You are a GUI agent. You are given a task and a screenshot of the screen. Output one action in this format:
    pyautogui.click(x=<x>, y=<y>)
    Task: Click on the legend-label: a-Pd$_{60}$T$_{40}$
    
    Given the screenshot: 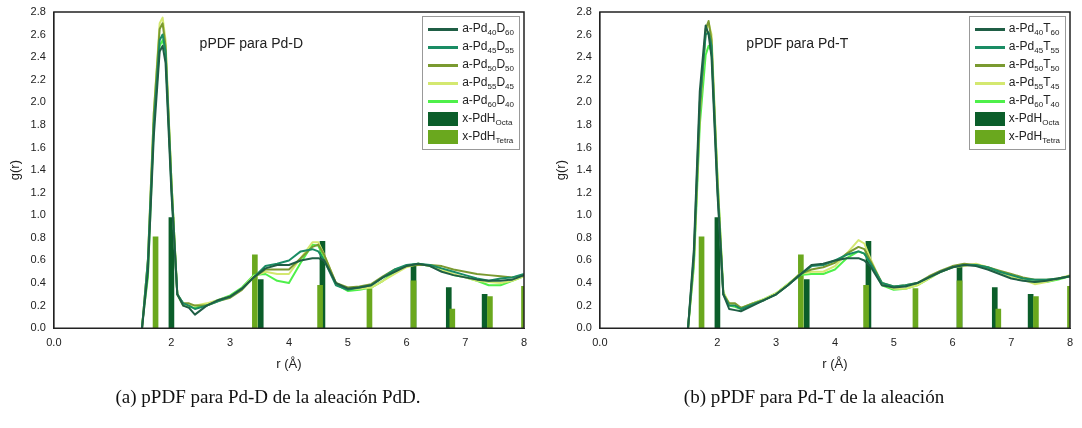 What is the action you would take?
    pyautogui.click(x=1034, y=101)
    